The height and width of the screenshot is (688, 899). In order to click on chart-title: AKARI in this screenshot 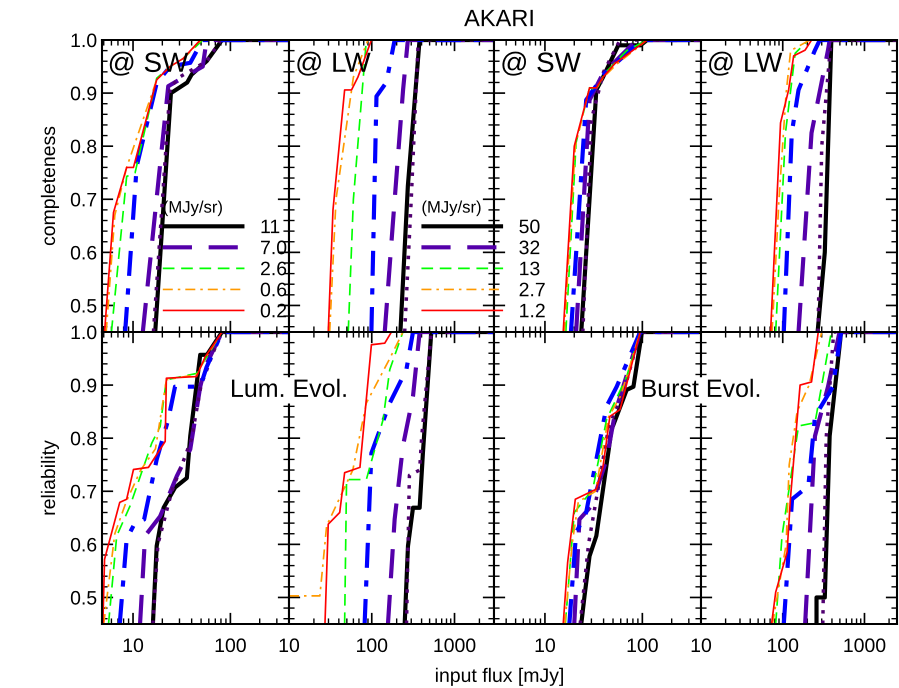, I will do `click(498, 18)`.